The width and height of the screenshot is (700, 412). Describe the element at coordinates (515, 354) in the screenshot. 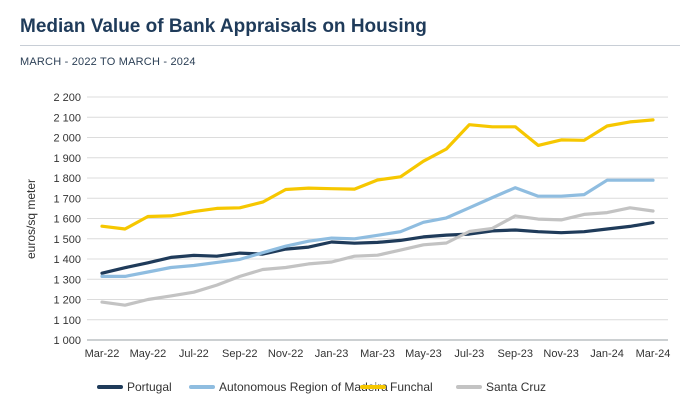

I see `x-tick-label: Sep-23` at that location.